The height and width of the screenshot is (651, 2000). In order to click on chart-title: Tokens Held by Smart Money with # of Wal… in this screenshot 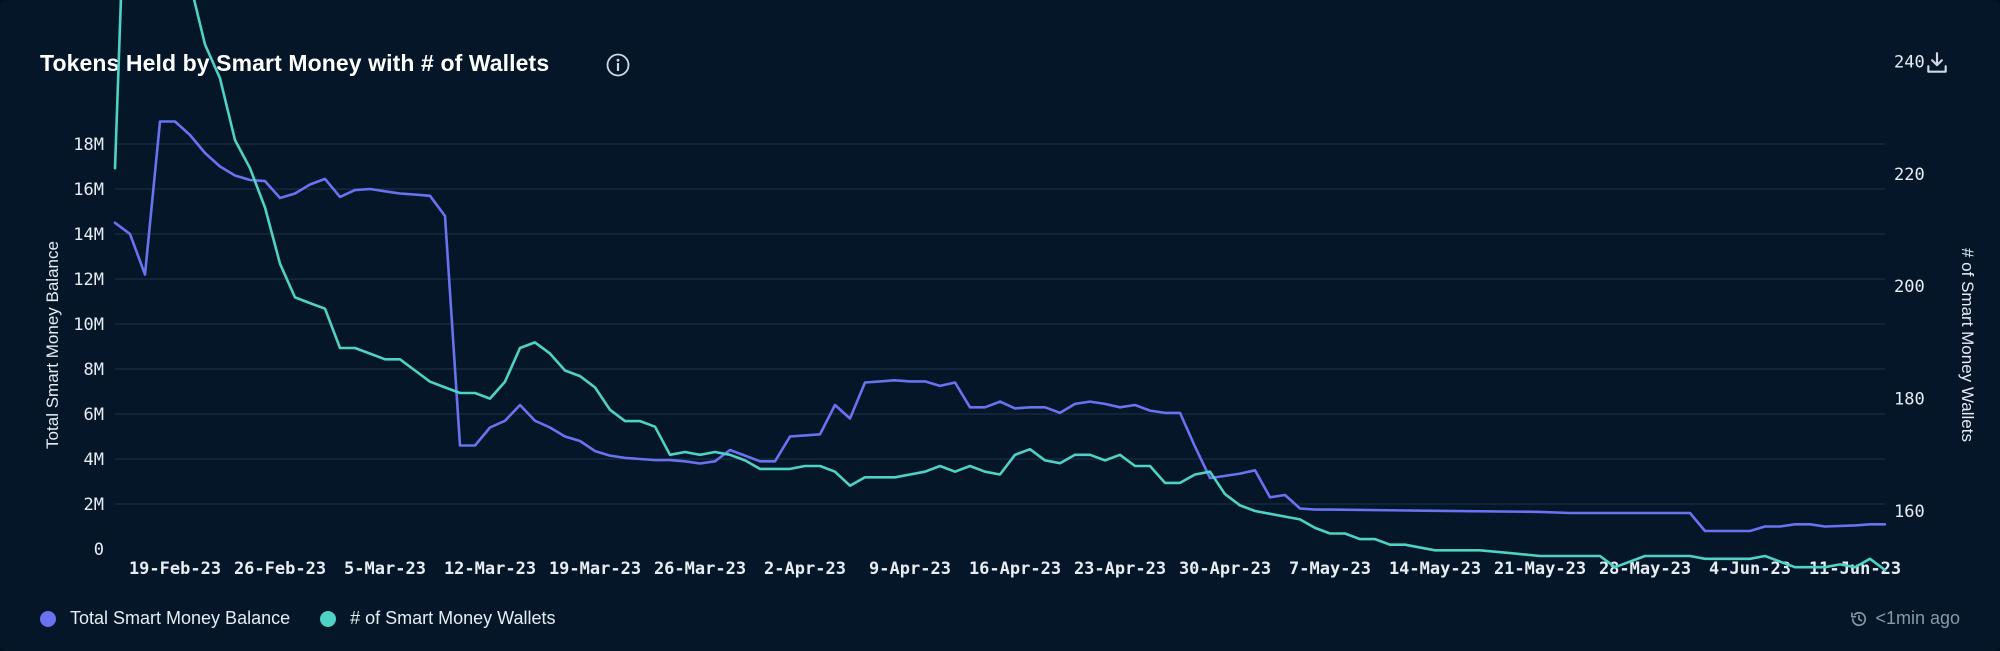, I will do `click(295, 63)`.